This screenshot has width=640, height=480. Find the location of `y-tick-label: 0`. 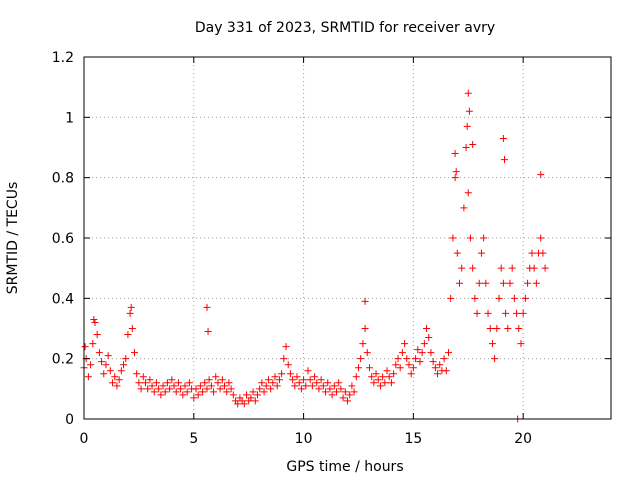

y-tick-label: 0 is located at coordinates (69, 420).